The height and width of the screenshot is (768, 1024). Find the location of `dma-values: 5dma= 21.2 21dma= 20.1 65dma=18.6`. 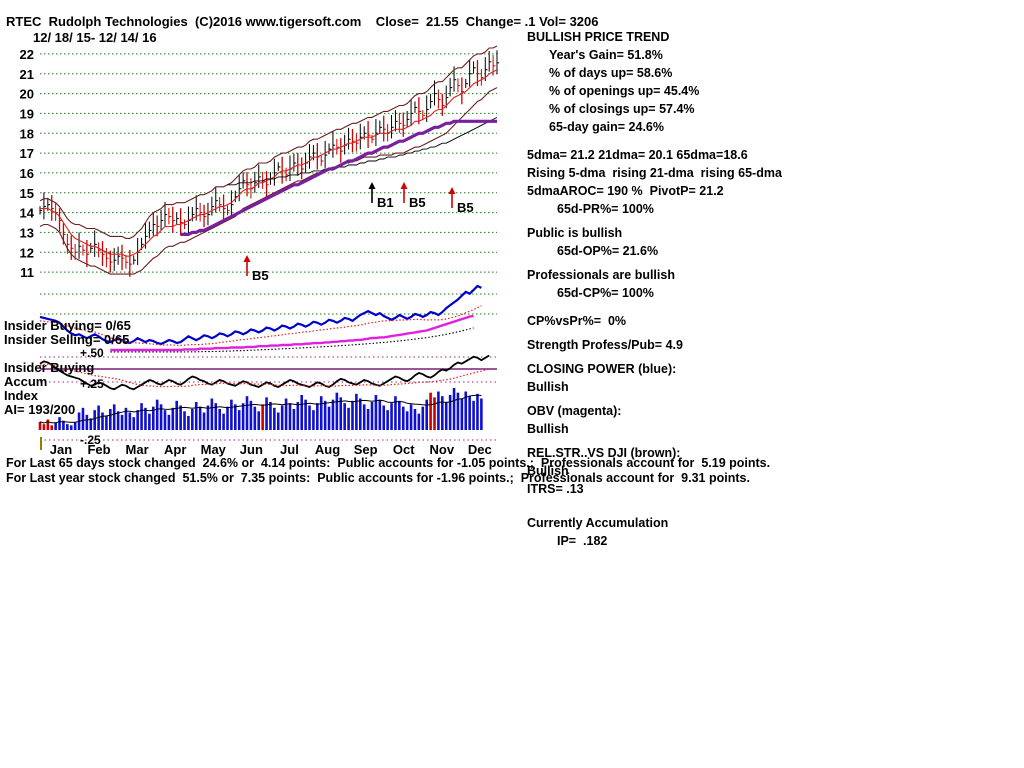

dma-values: 5dma= 21.2 21dma= 20.1 65dma=18.6 is located at coordinates (637, 155).